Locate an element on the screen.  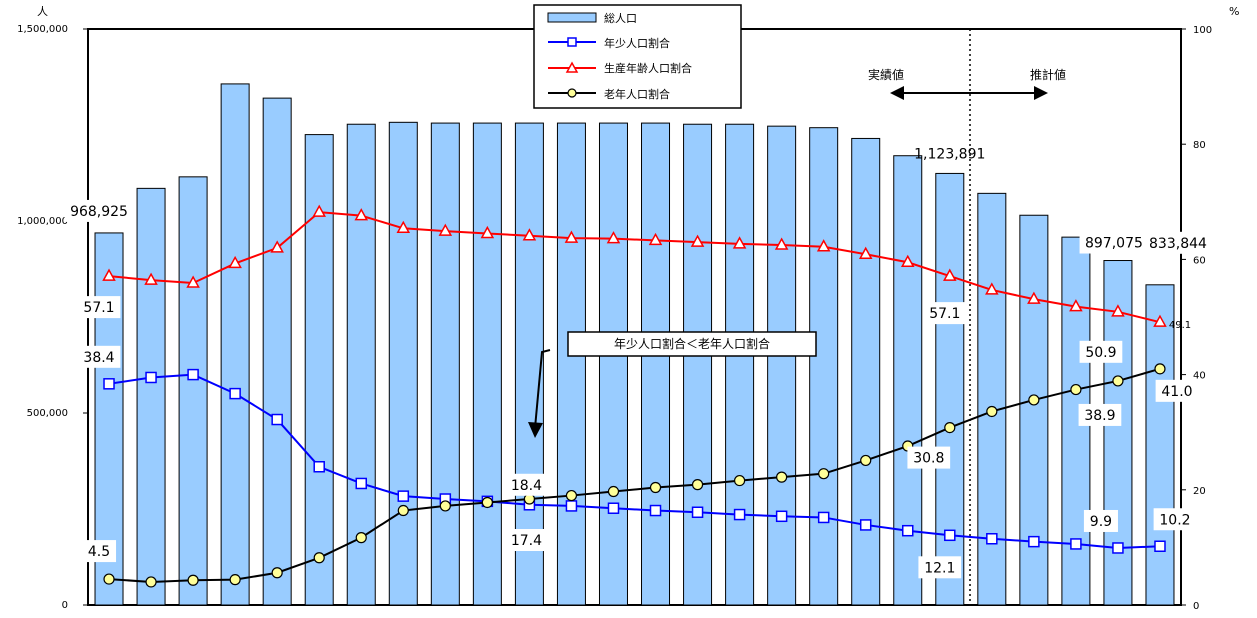
right-tick-label: 0 is located at coordinates (1196, 606).